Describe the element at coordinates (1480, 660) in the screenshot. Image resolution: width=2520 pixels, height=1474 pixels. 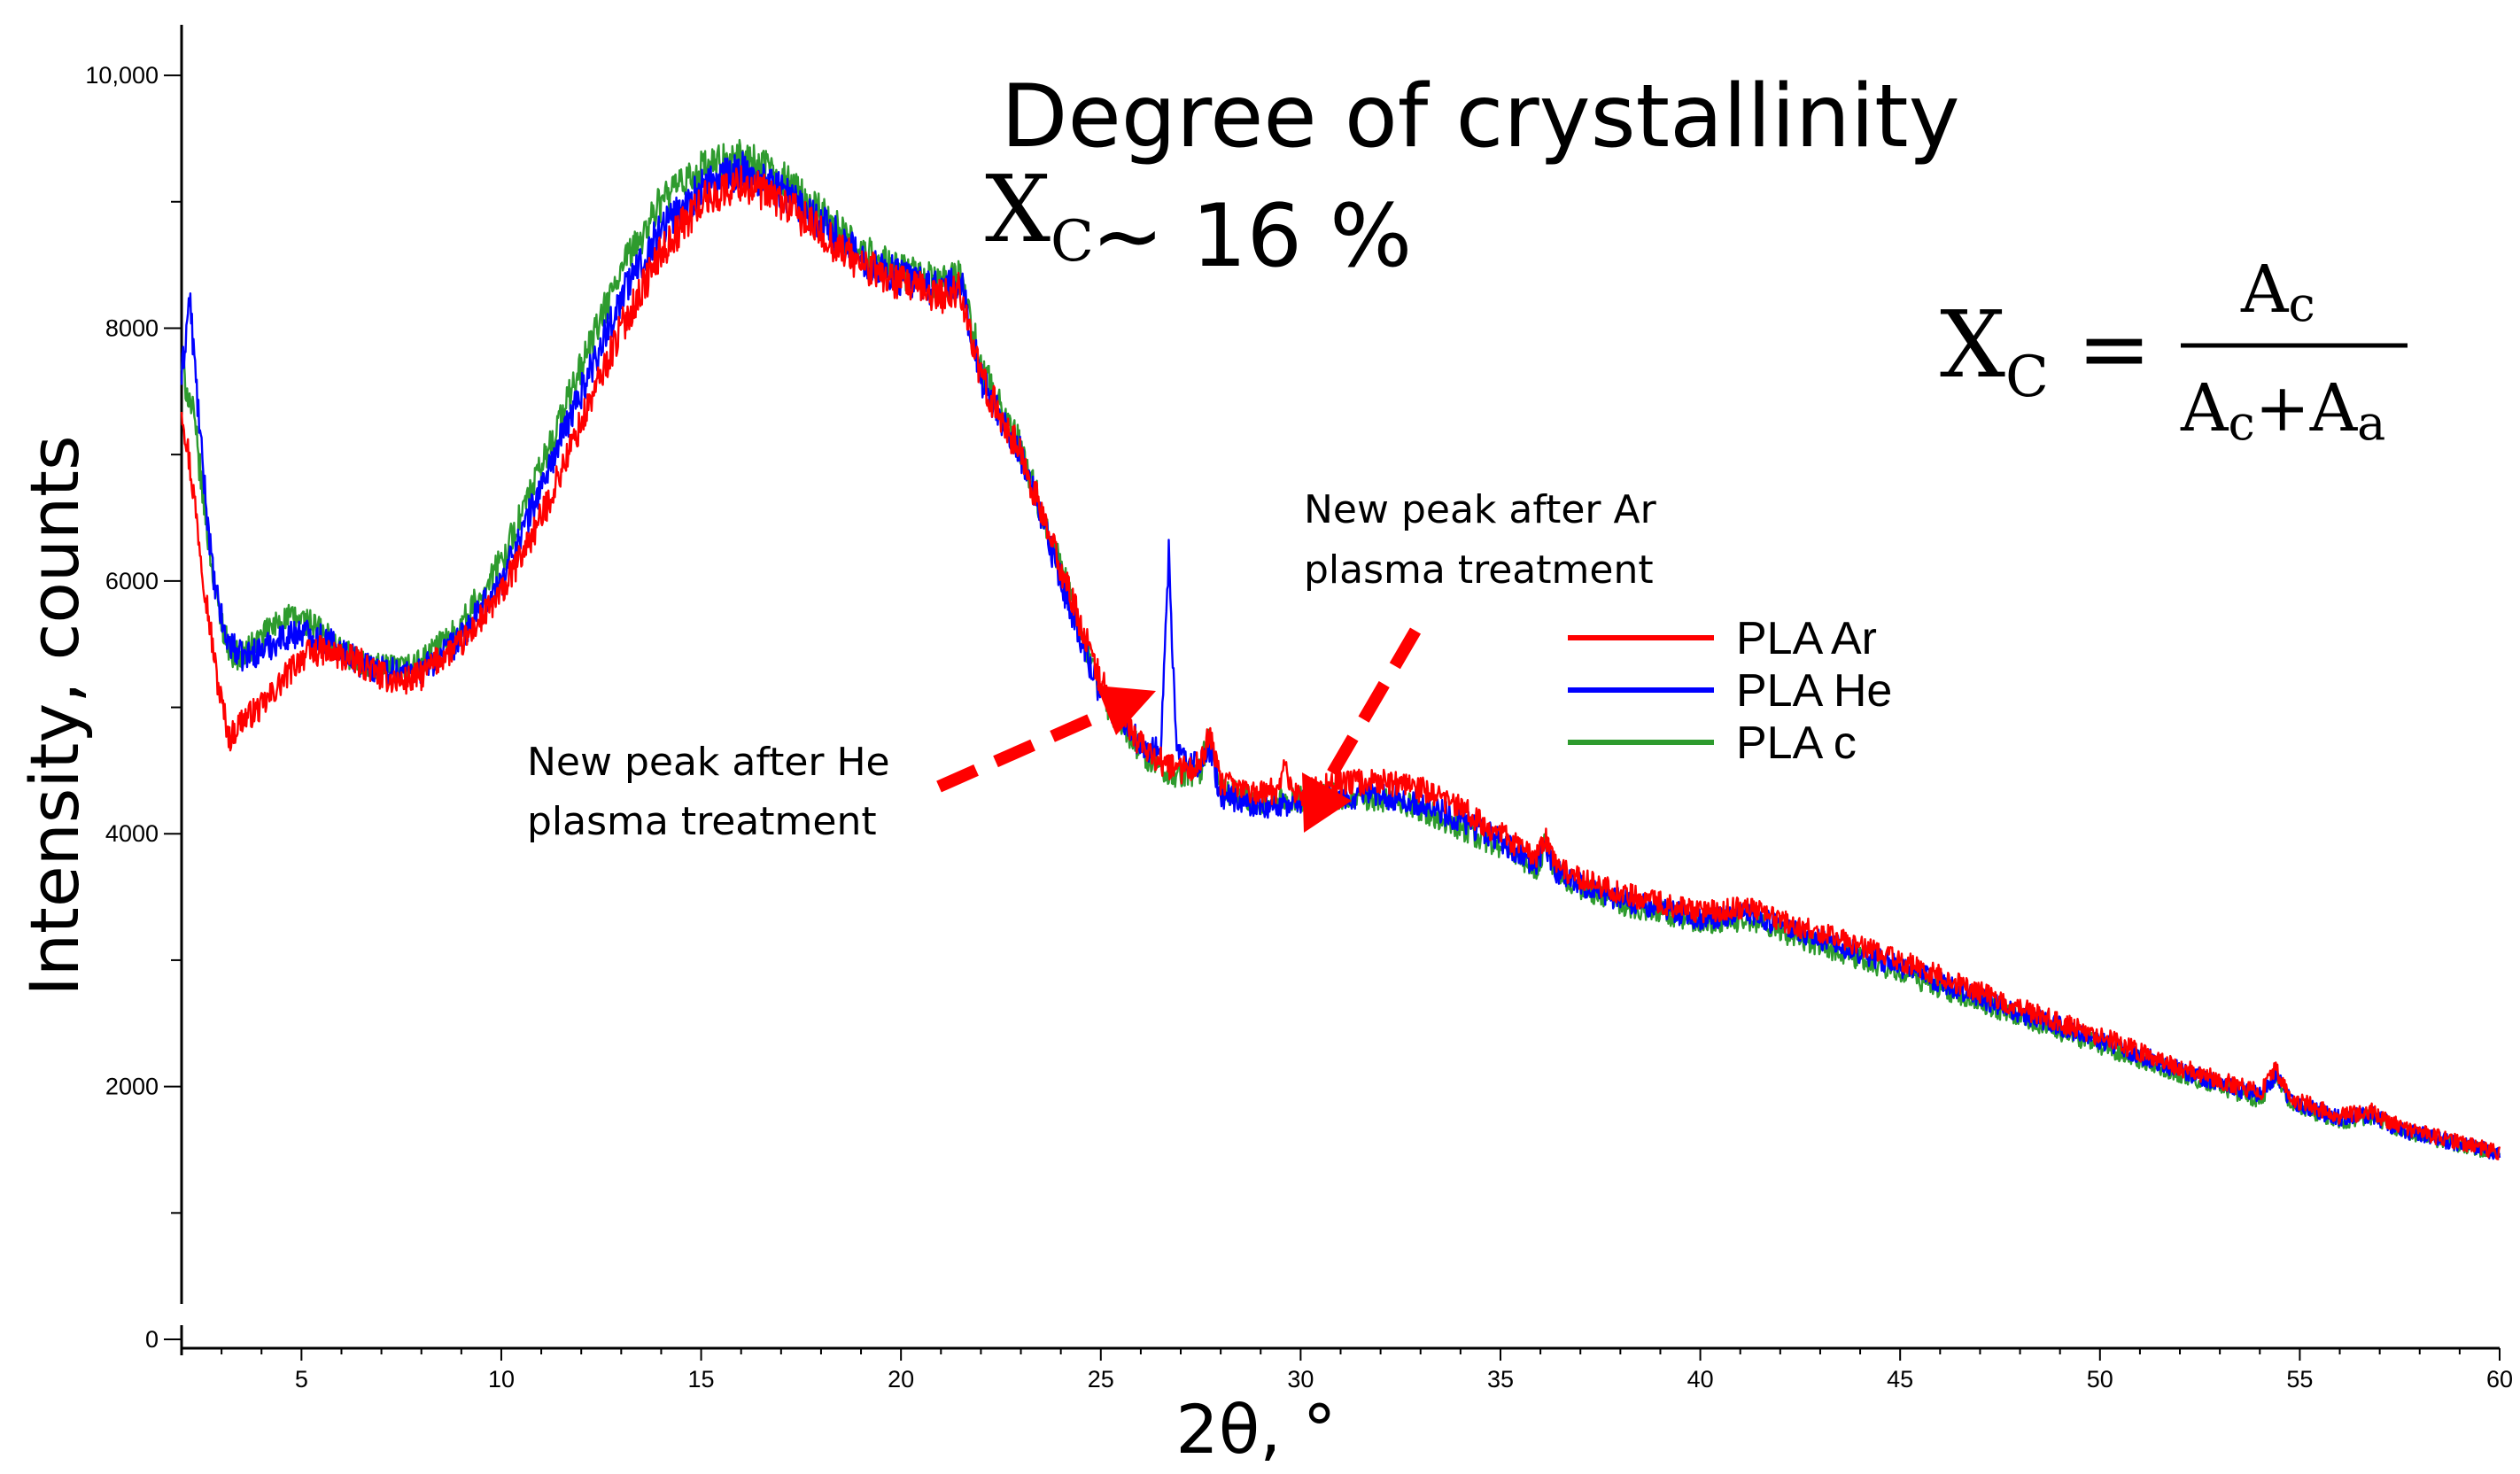
I see `annotation-ar-peak: New peak after Ar plasma treatment` at that location.